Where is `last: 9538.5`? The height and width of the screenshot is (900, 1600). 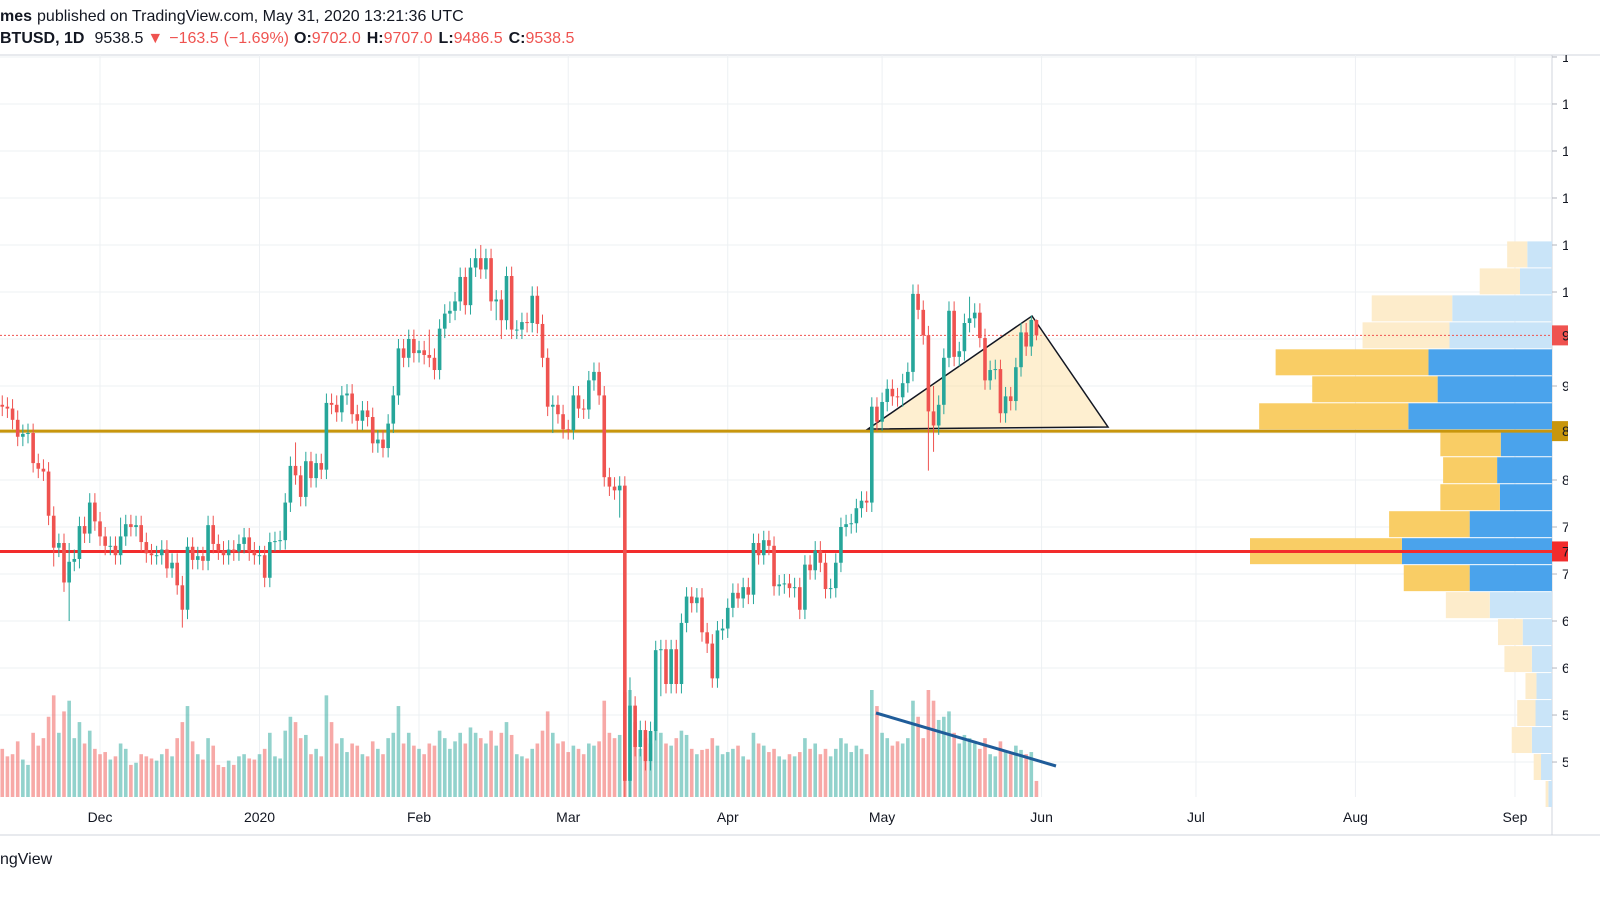
last: 9538.5 is located at coordinates (118, 38).